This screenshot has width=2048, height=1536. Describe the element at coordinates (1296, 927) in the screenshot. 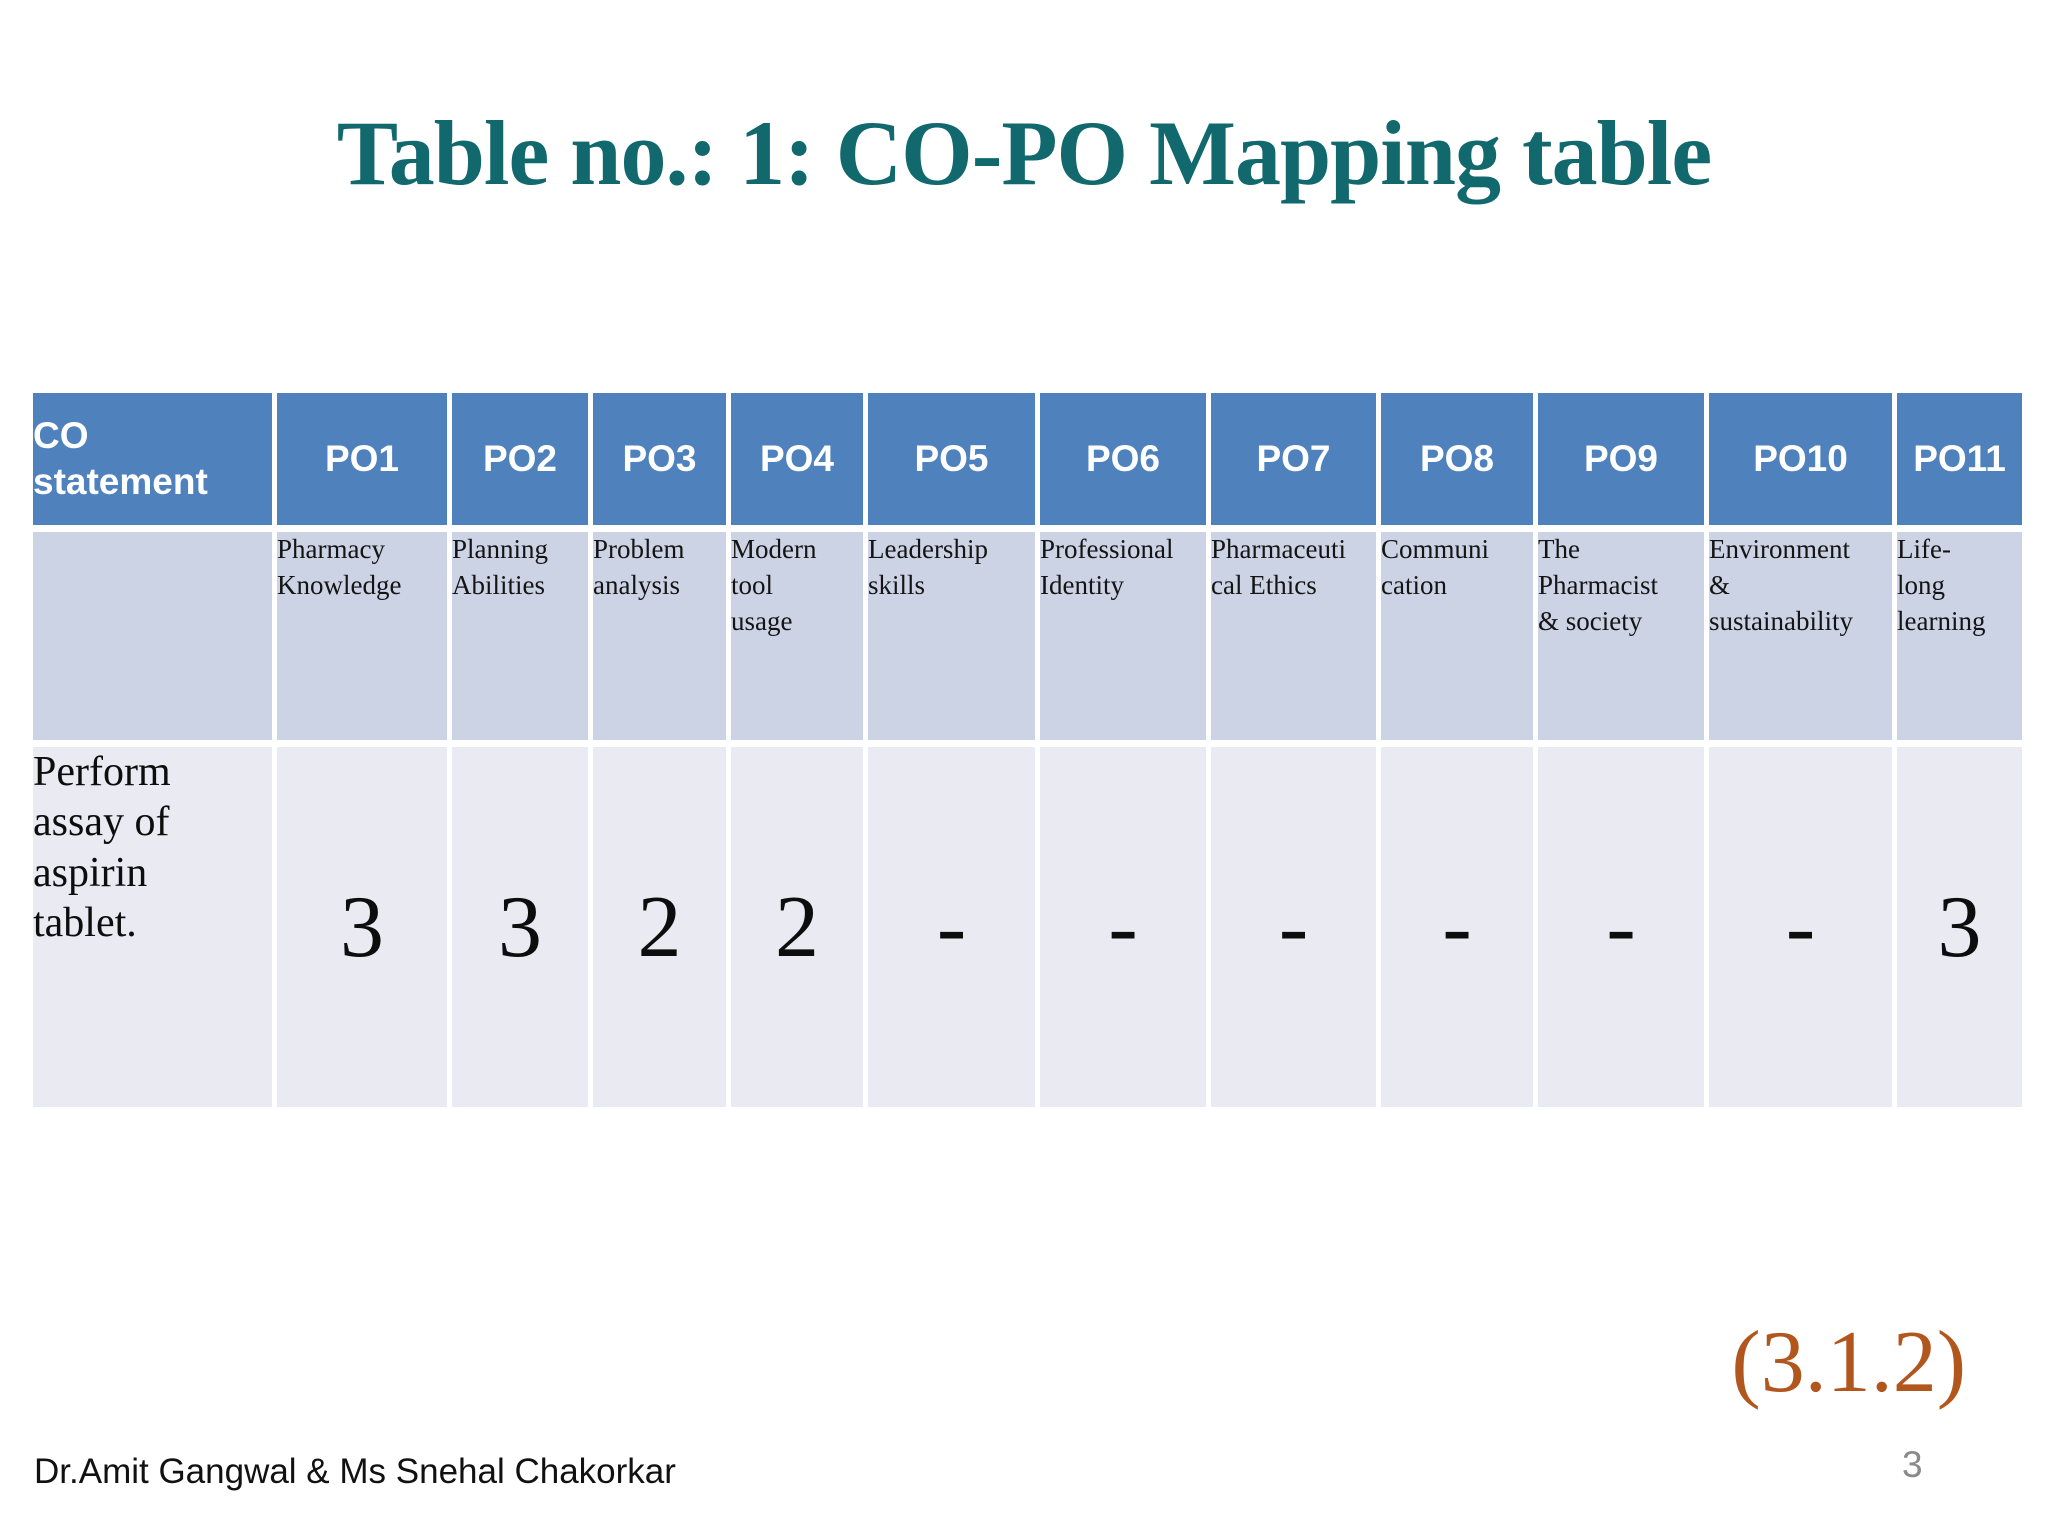

I see `value-cell-po7: -` at that location.